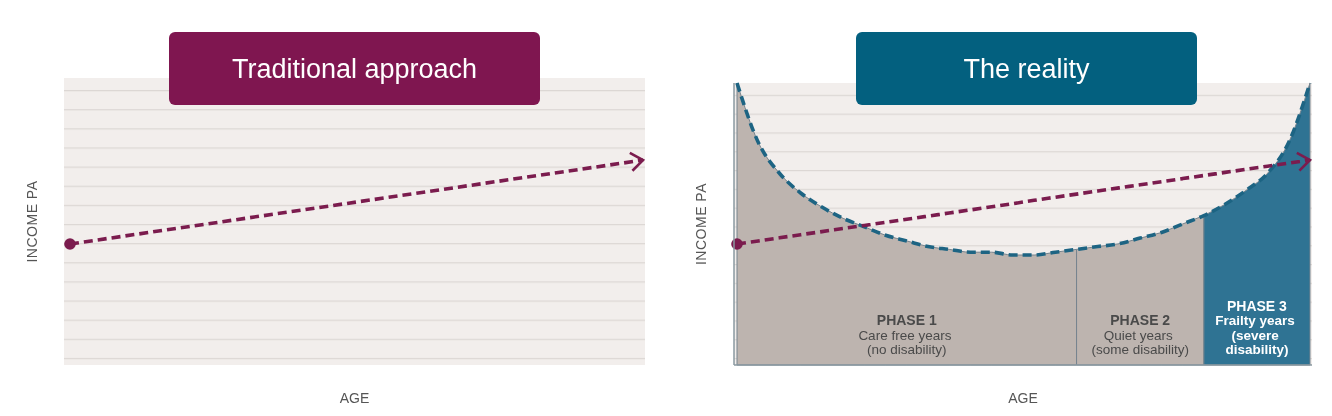 The image size is (1332, 416). What do you see at coordinates (1027, 68) in the screenshot?
I see `chart-title: The reality` at bounding box center [1027, 68].